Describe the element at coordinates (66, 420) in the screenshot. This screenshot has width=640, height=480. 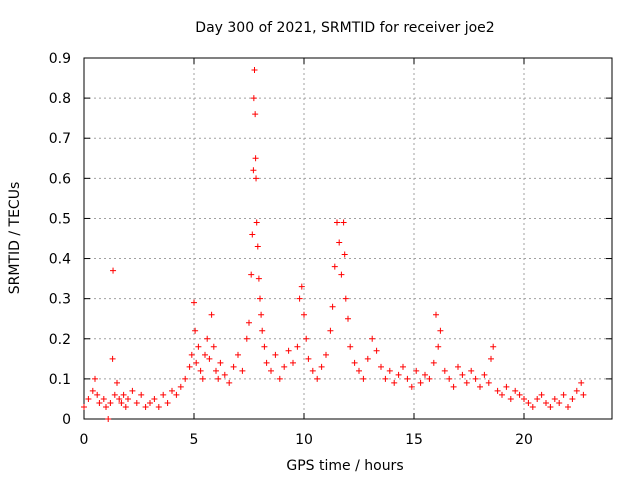
I see `y-tick-label: 0` at that location.